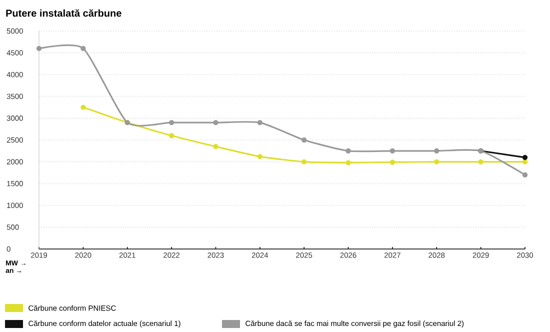  What do you see at coordinates (64, 13) in the screenshot?
I see `chart-title: Putere instalată cărbune` at bounding box center [64, 13].